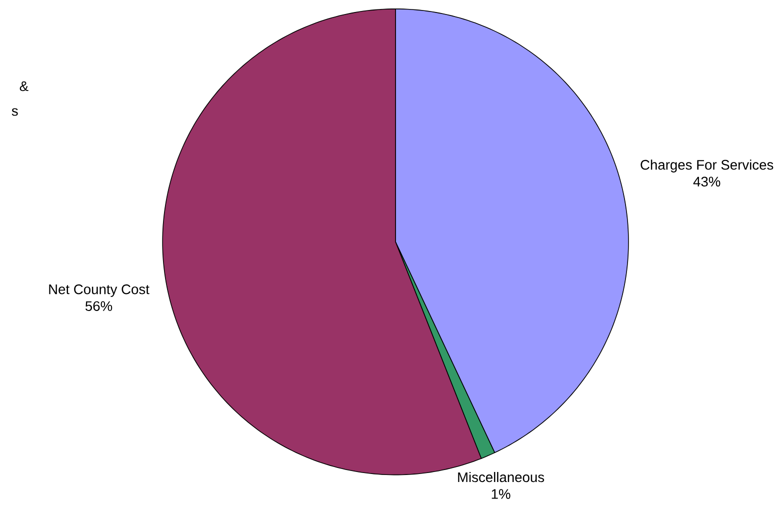 This screenshot has height=522, width=777. I want to click on data-label: 1%, so click(501, 493).